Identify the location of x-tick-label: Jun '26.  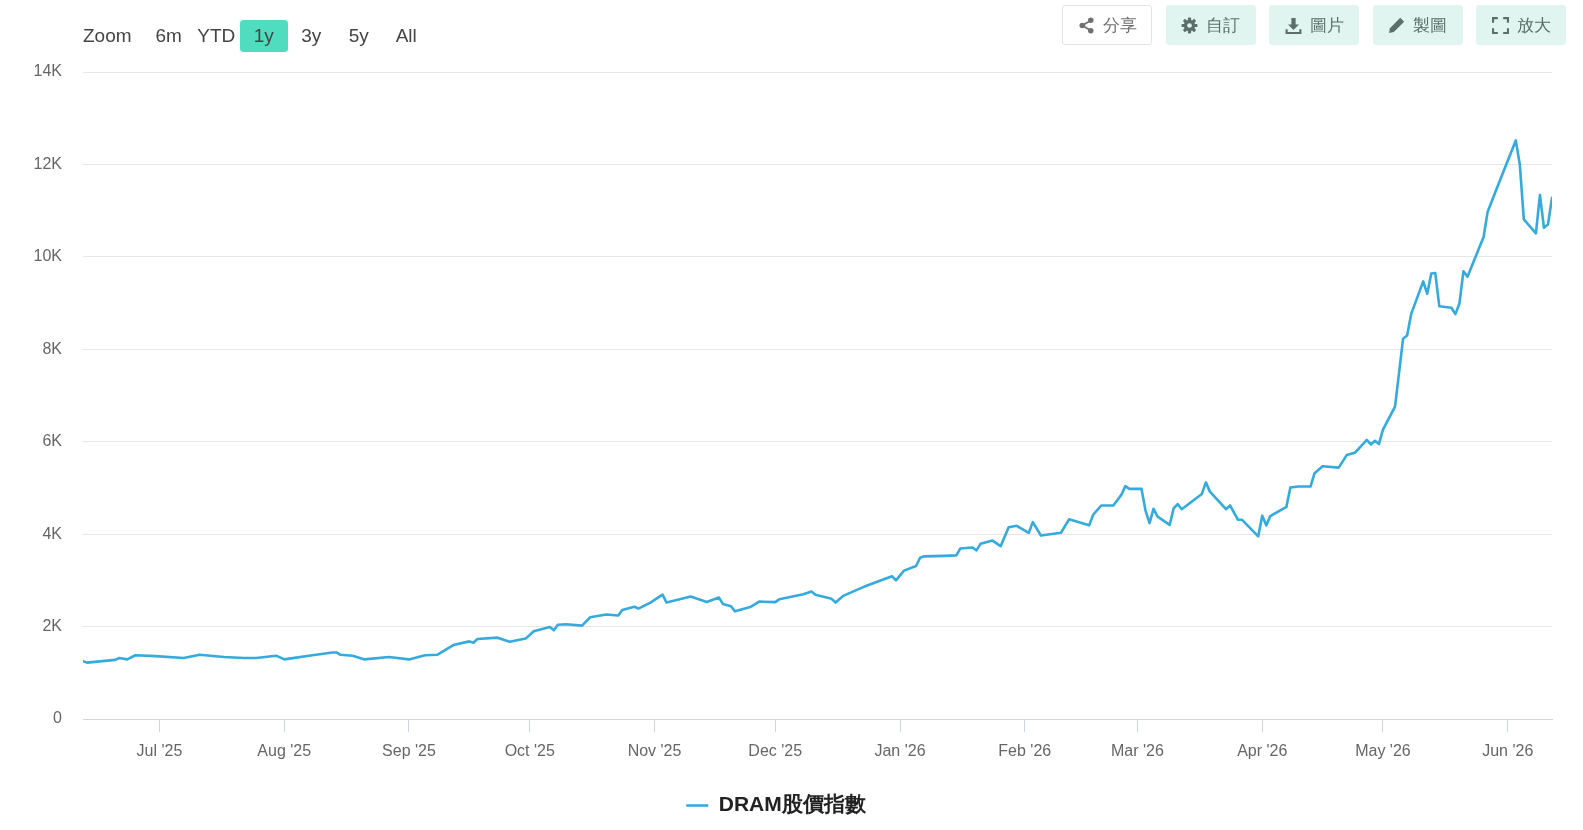
(1508, 751).